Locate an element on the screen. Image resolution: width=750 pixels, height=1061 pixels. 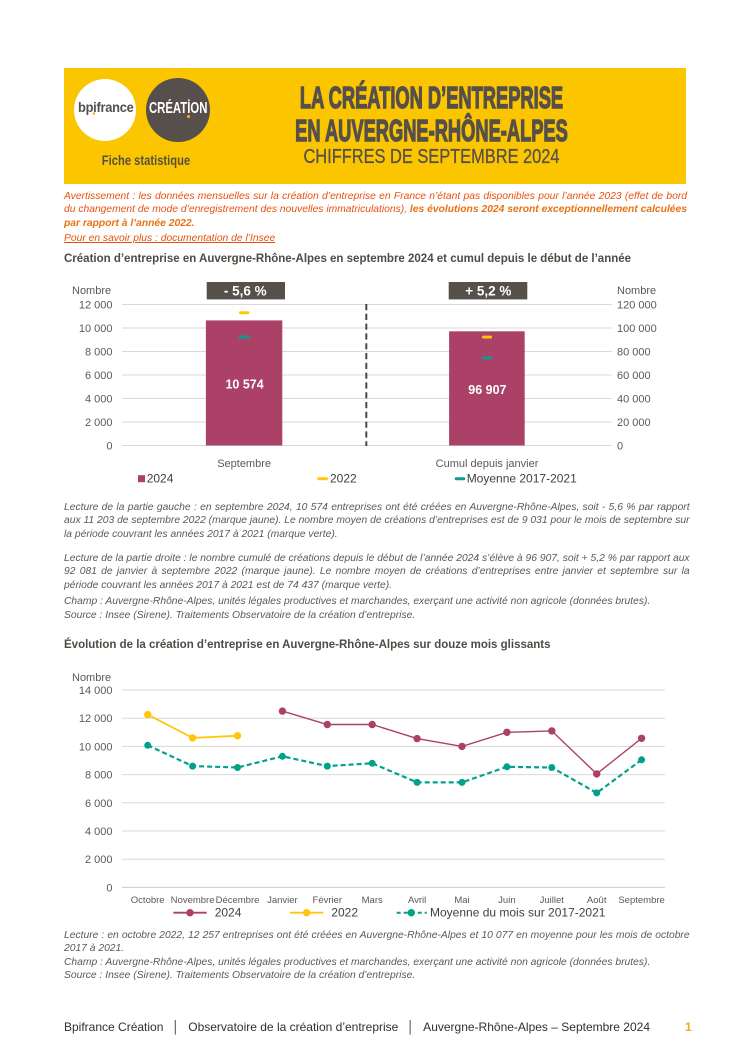
svg-text: Moyenne 2017-2021 is located at coordinates (522, 479).